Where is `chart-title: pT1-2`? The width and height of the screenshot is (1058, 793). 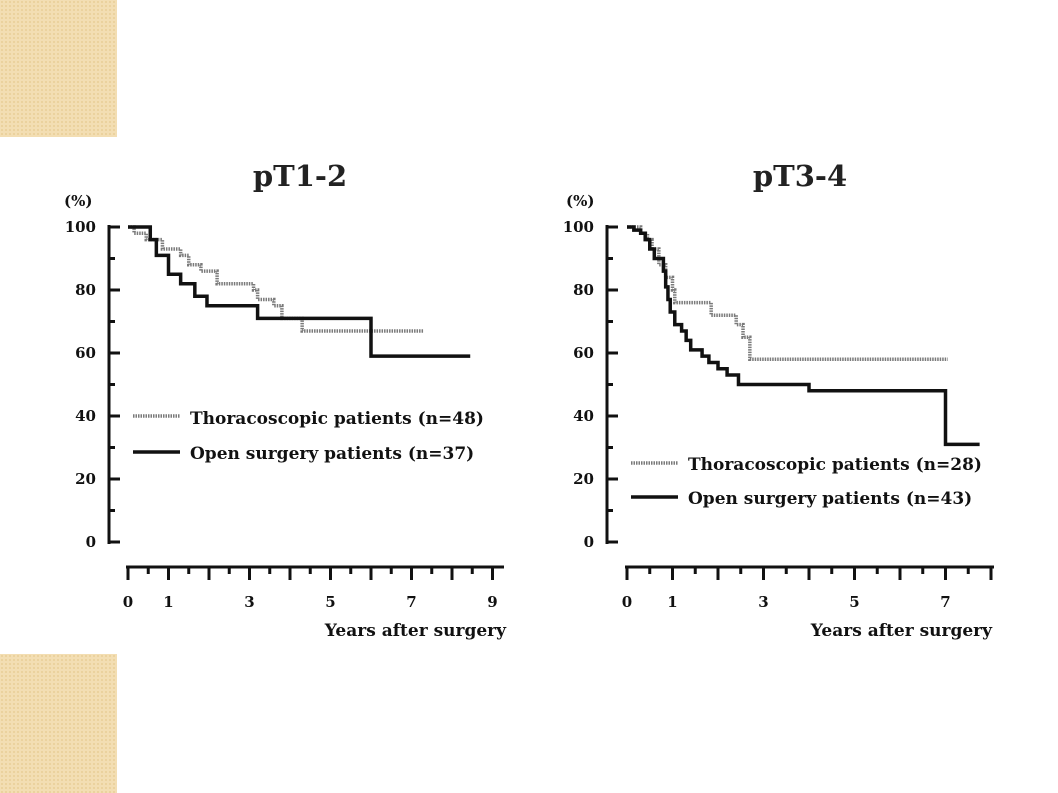 chart-title: pT1-2 is located at coordinates (300, 176).